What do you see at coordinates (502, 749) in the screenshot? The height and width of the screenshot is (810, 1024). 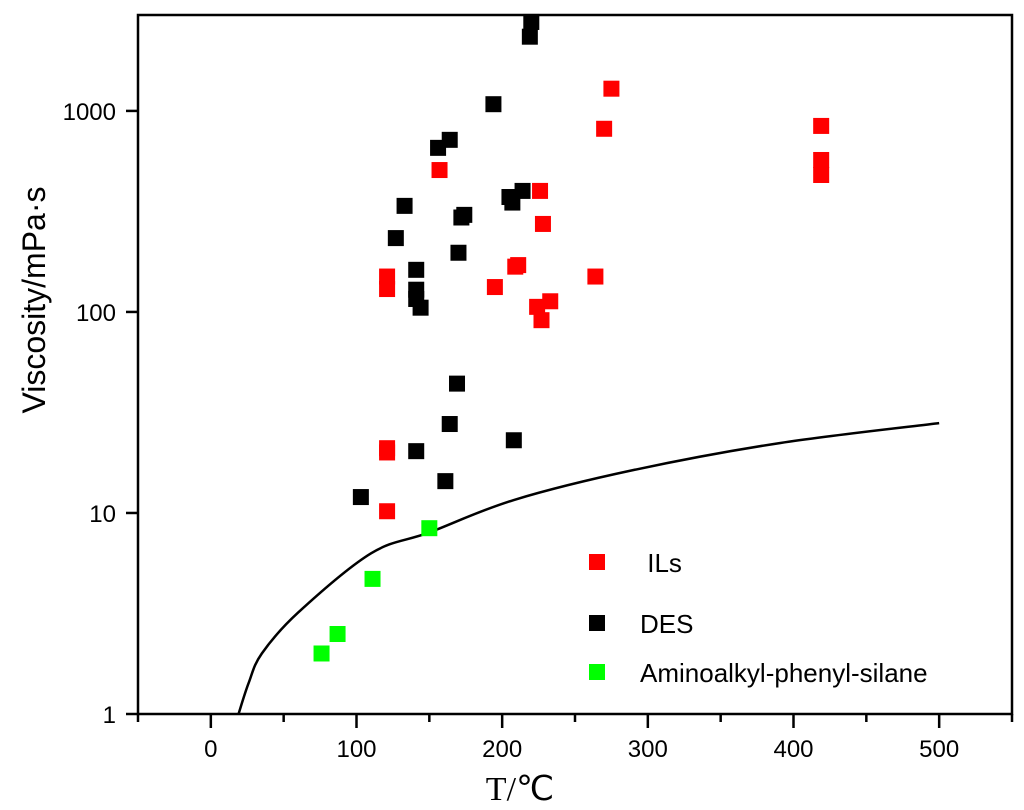 I see `x-tick-label: 200` at bounding box center [502, 749].